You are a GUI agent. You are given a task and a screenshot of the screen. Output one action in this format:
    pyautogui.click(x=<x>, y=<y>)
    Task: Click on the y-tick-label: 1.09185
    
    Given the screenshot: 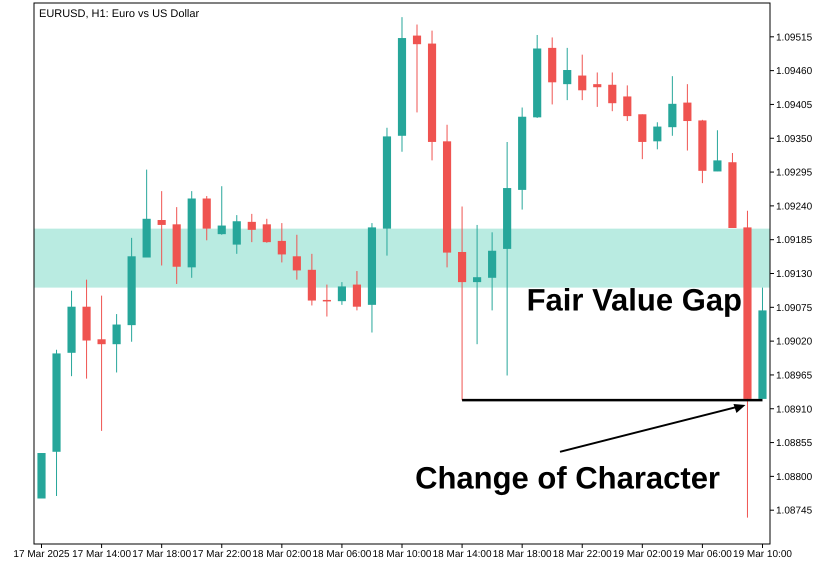 What is the action you would take?
    pyautogui.click(x=794, y=240)
    